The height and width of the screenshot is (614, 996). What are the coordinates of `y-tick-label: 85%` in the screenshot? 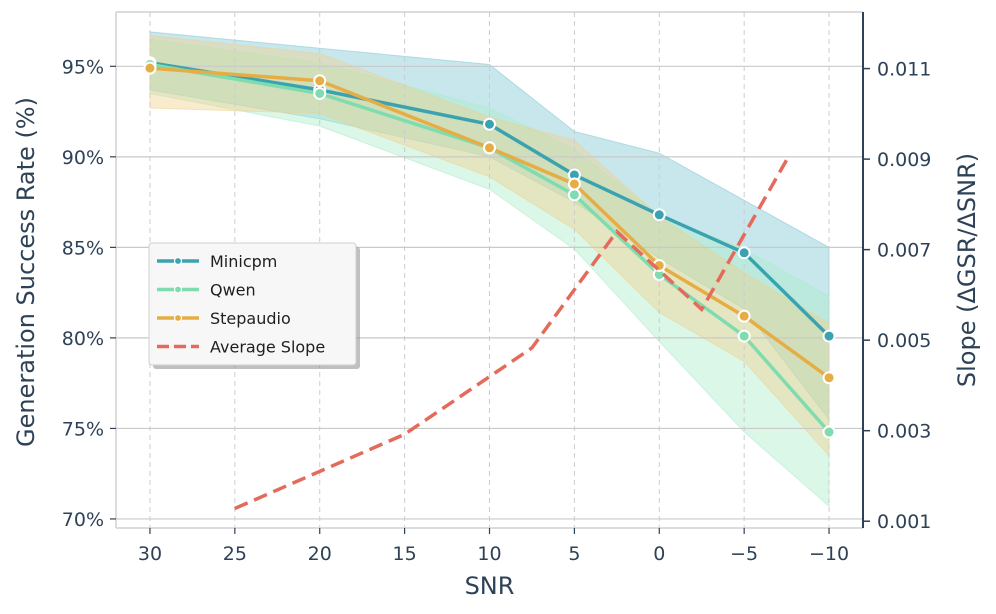 It's located at (83, 248).